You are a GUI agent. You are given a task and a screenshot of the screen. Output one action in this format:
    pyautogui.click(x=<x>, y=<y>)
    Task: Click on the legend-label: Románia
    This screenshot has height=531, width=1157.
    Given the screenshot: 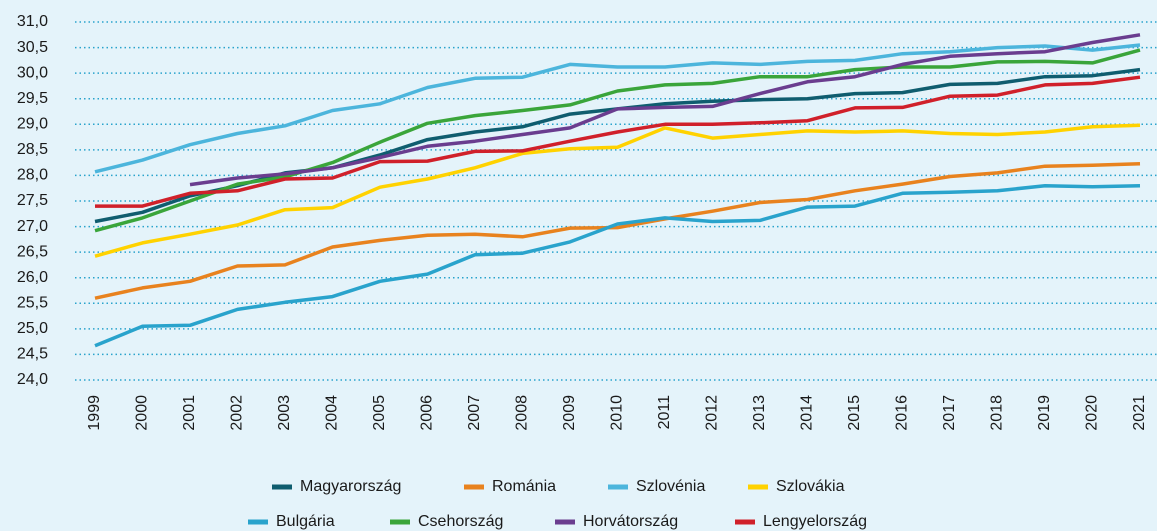 What is the action you would take?
    pyautogui.click(x=524, y=486)
    